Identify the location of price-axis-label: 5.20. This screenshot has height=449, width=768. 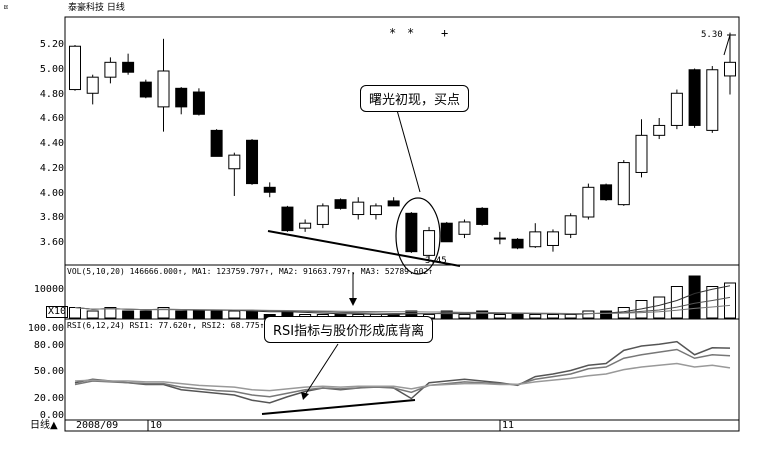
(51, 44).